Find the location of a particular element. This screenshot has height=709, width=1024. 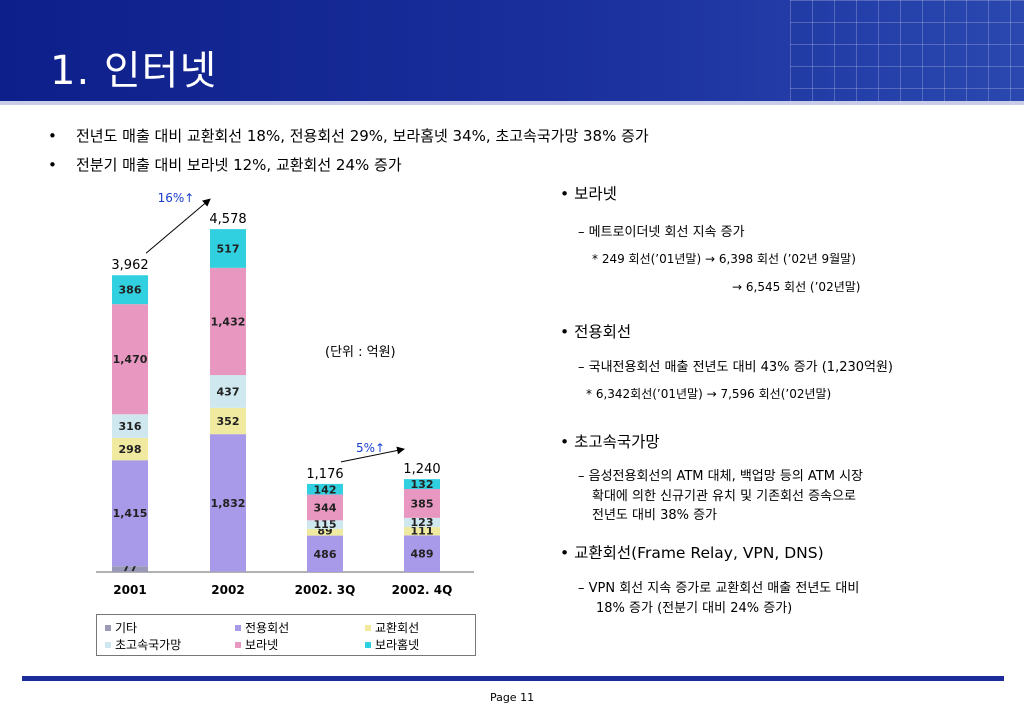

legend-item: 전용회선 is located at coordinates (262, 627).